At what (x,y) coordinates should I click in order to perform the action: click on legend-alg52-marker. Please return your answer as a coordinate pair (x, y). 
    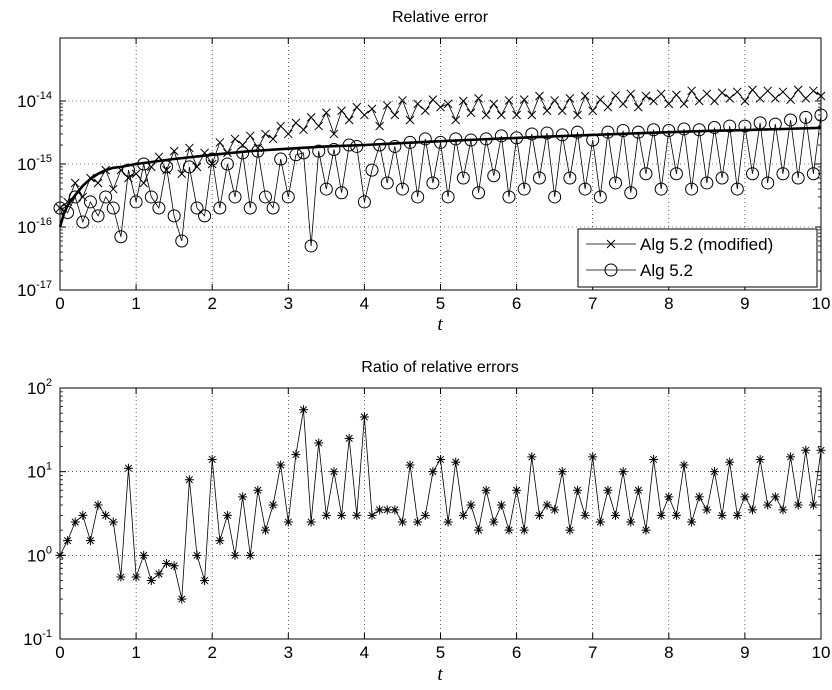
    Looking at the image, I should click on (611, 270).